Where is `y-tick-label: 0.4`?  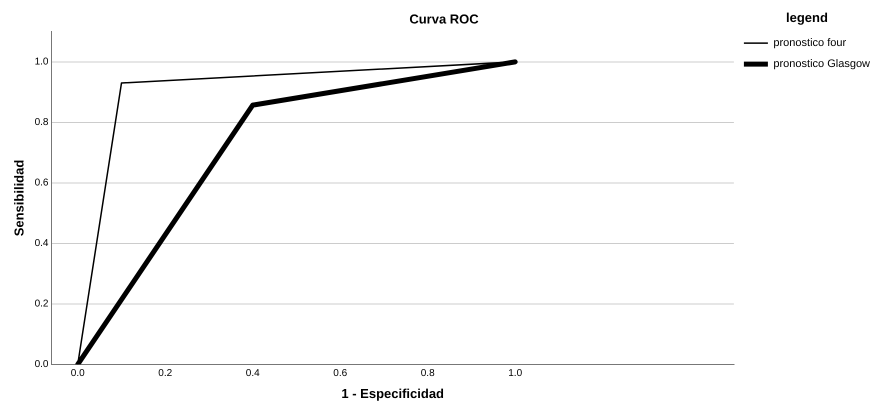
y-tick-label: 0.4 is located at coordinates (41, 244).